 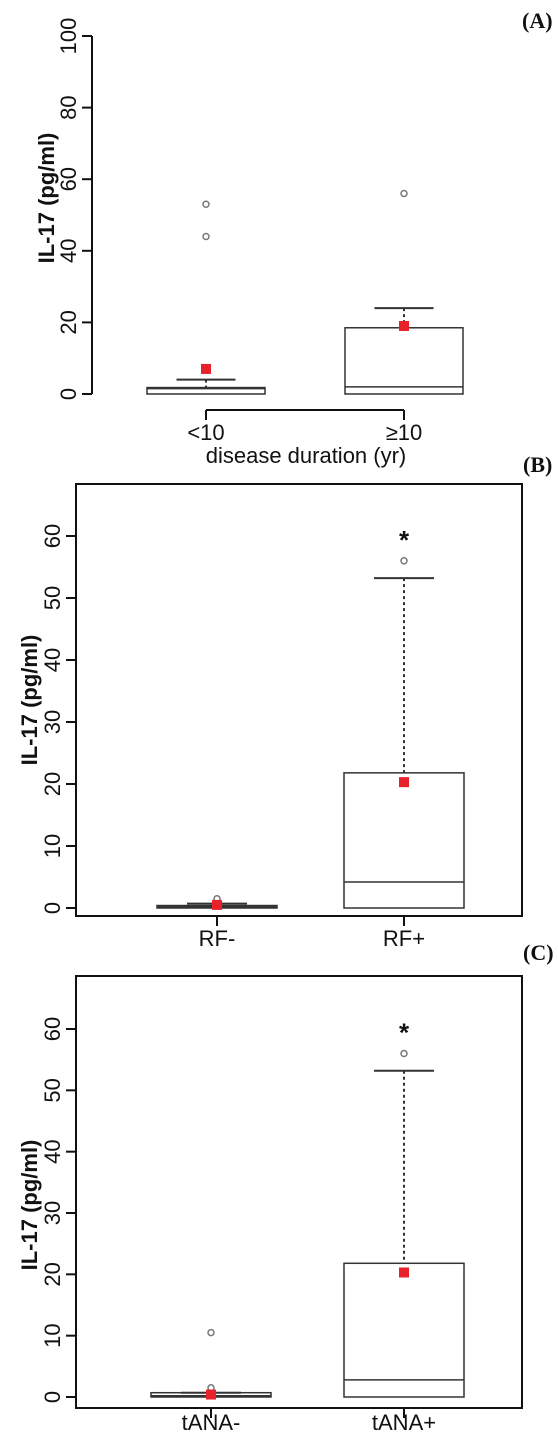 I want to click on panel-a-x-axis-title: disease duration (yr), so click(x=306, y=455).